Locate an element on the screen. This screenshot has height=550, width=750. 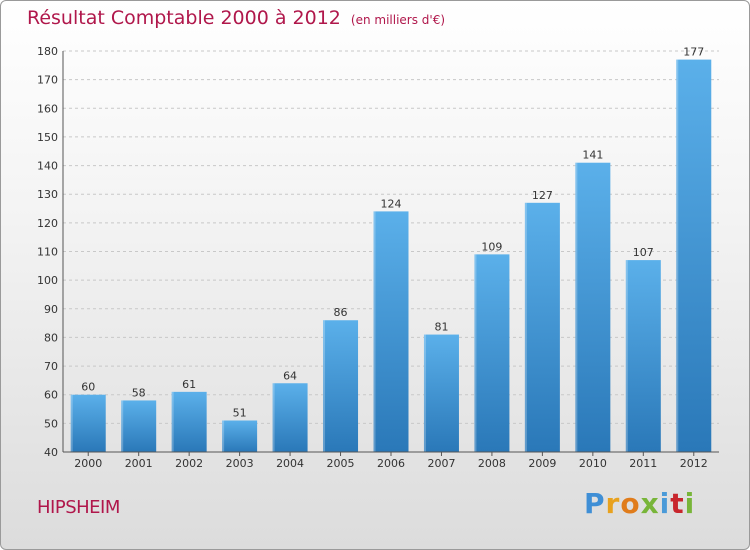
data-label: 58 is located at coordinates (139, 392).